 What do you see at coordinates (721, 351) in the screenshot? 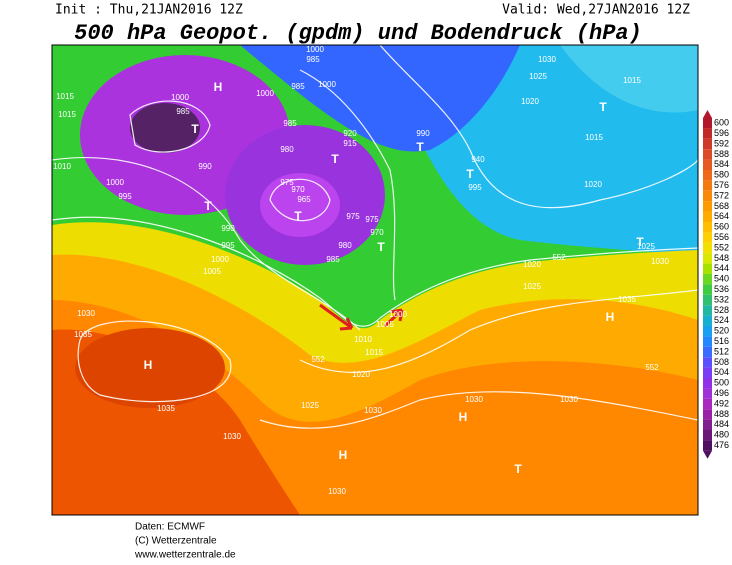
I see `legend-label: 512` at bounding box center [721, 351].